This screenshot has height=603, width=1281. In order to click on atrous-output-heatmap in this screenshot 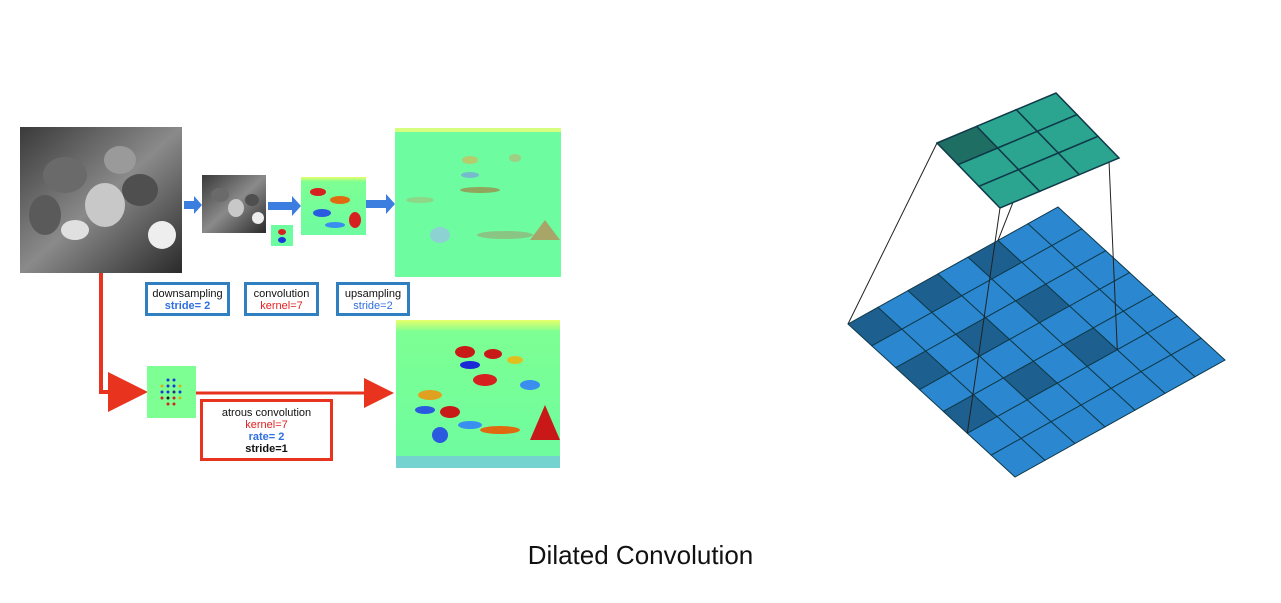, I will do `click(478, 394)`.